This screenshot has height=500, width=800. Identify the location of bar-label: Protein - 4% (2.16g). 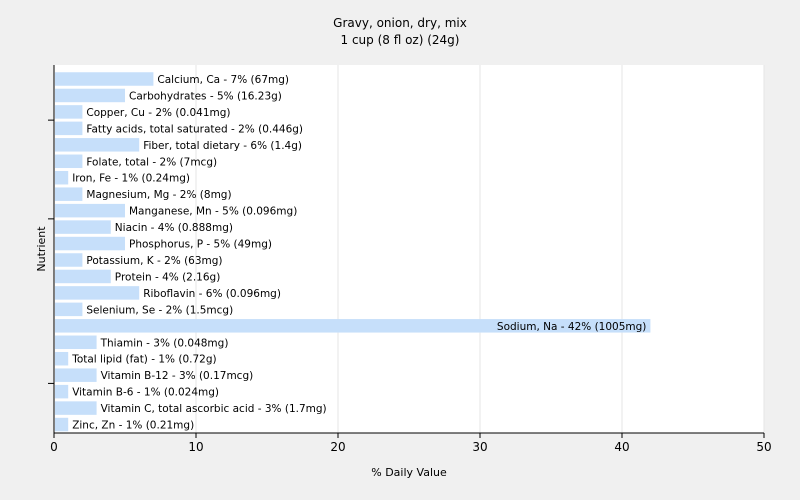
(168, 277).